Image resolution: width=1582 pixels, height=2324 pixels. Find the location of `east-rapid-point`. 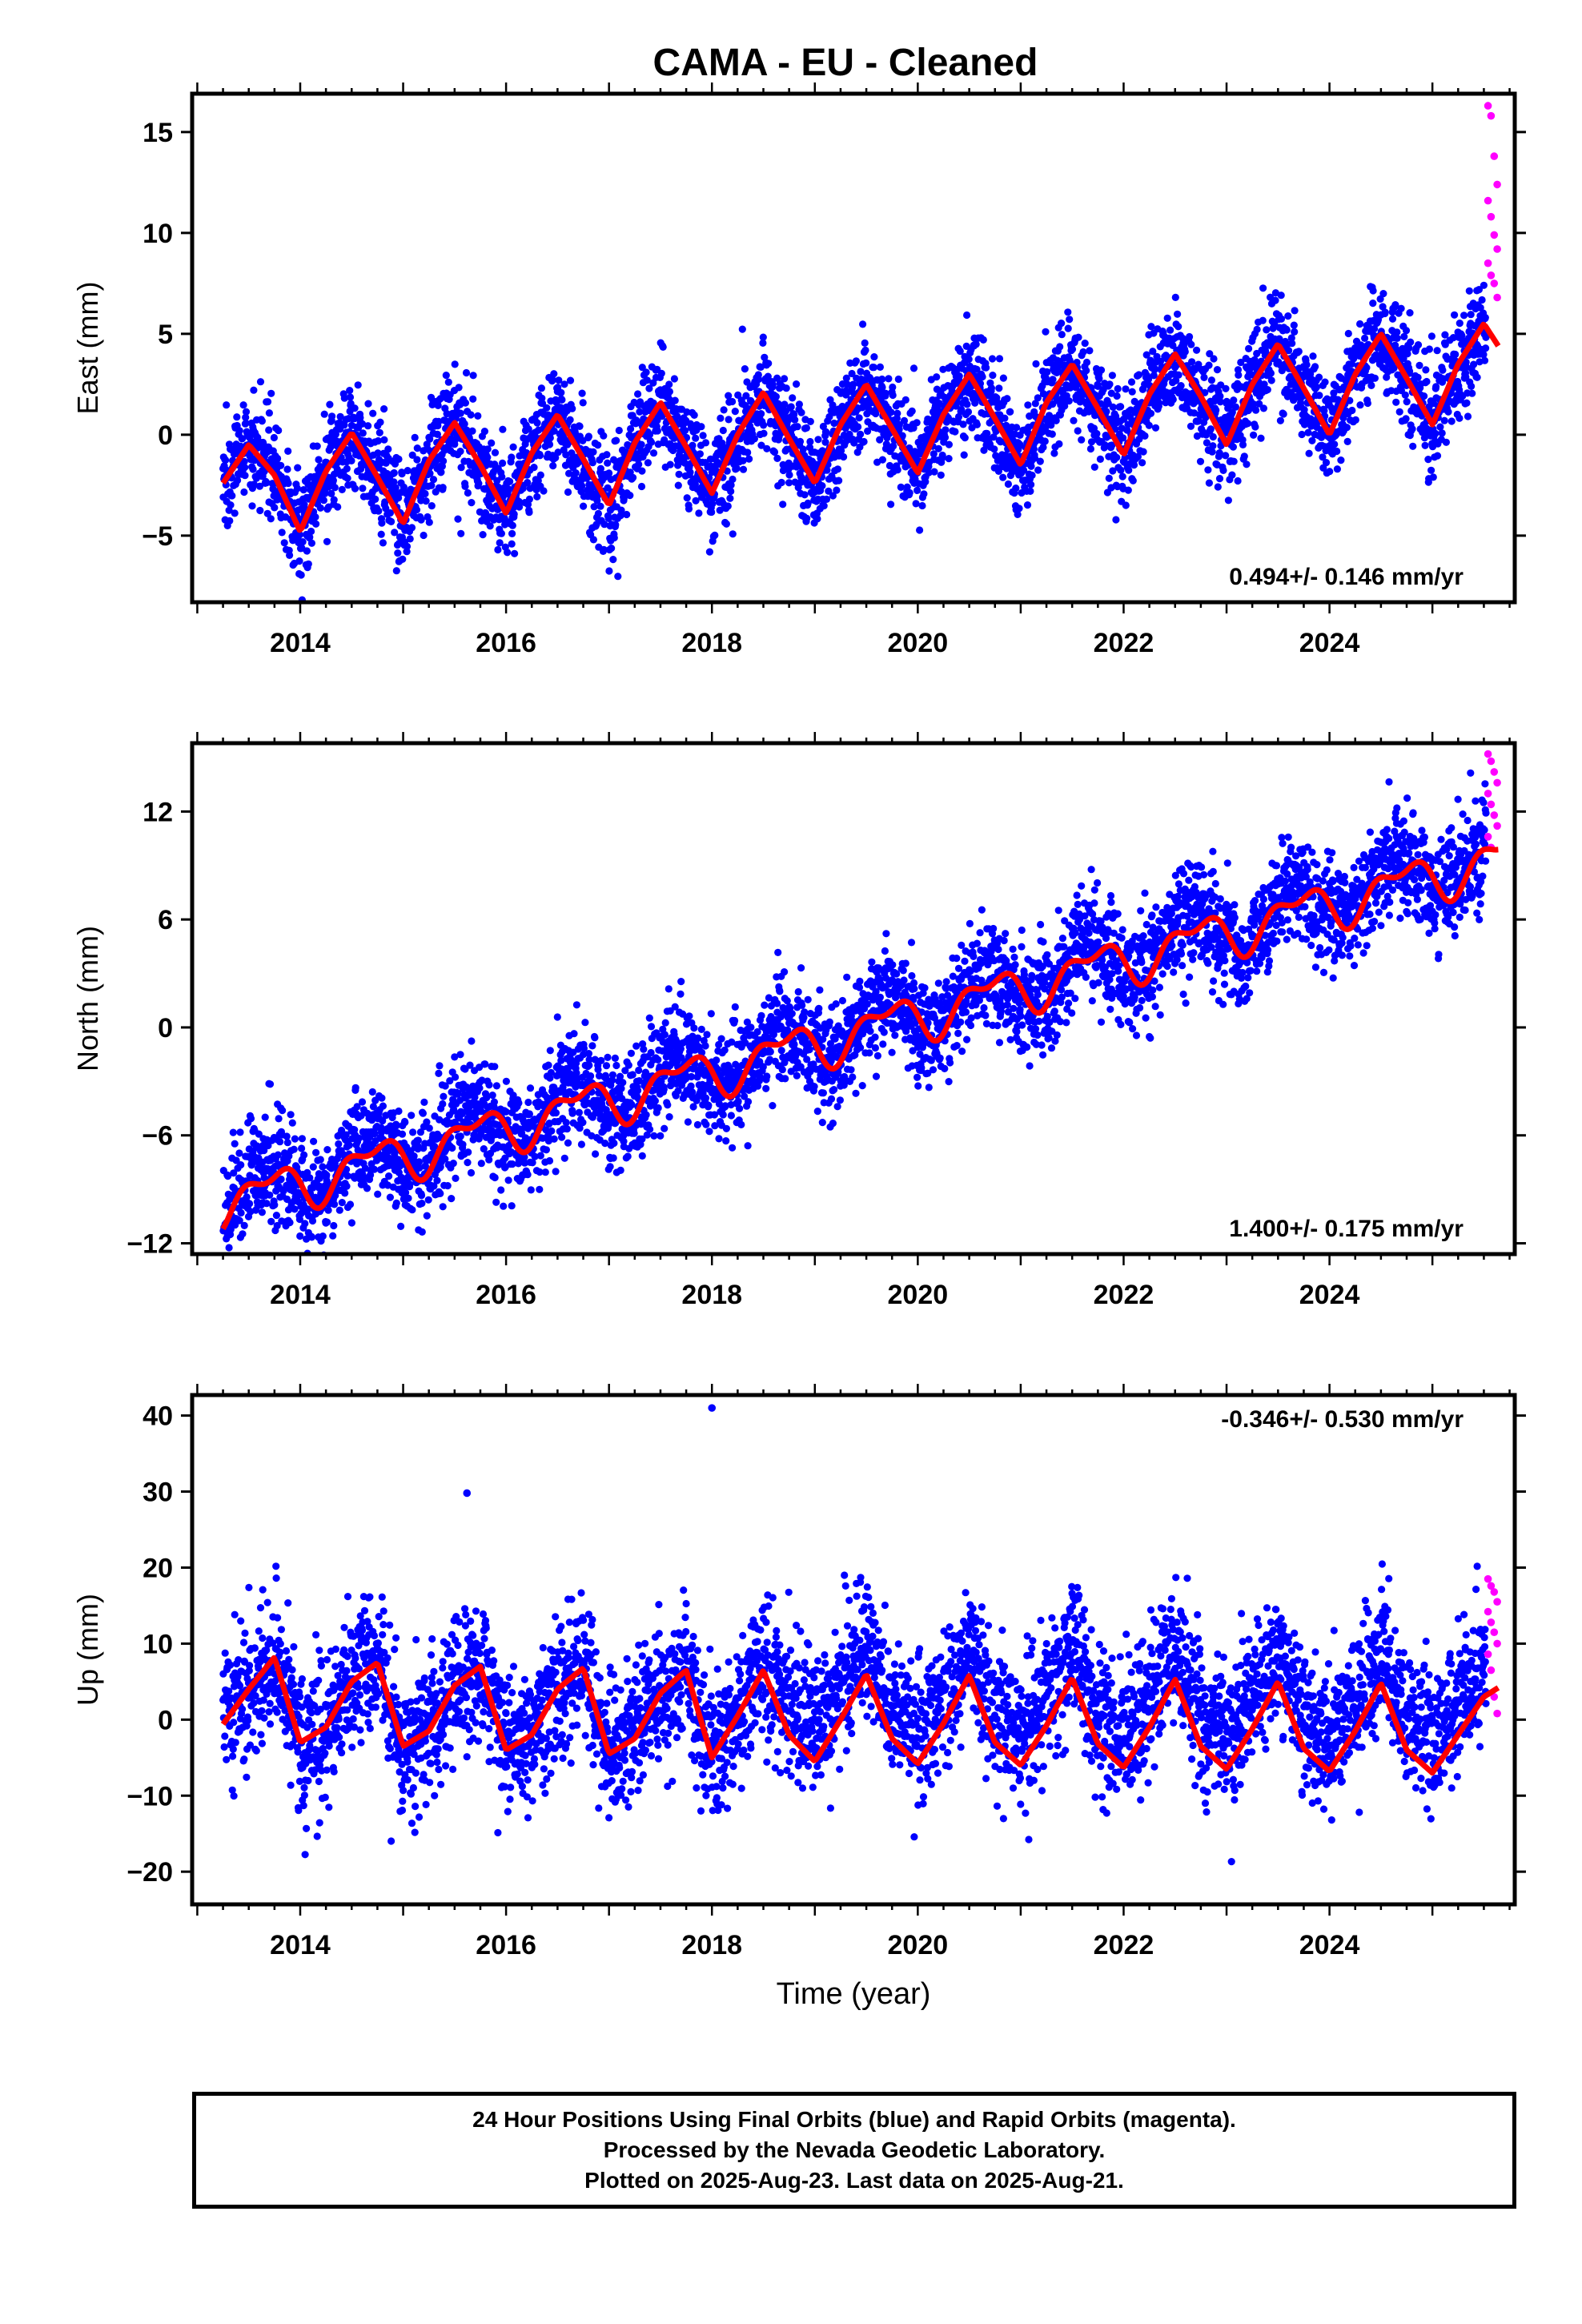

east-rapid-point is located at coordinates (1497, 185).